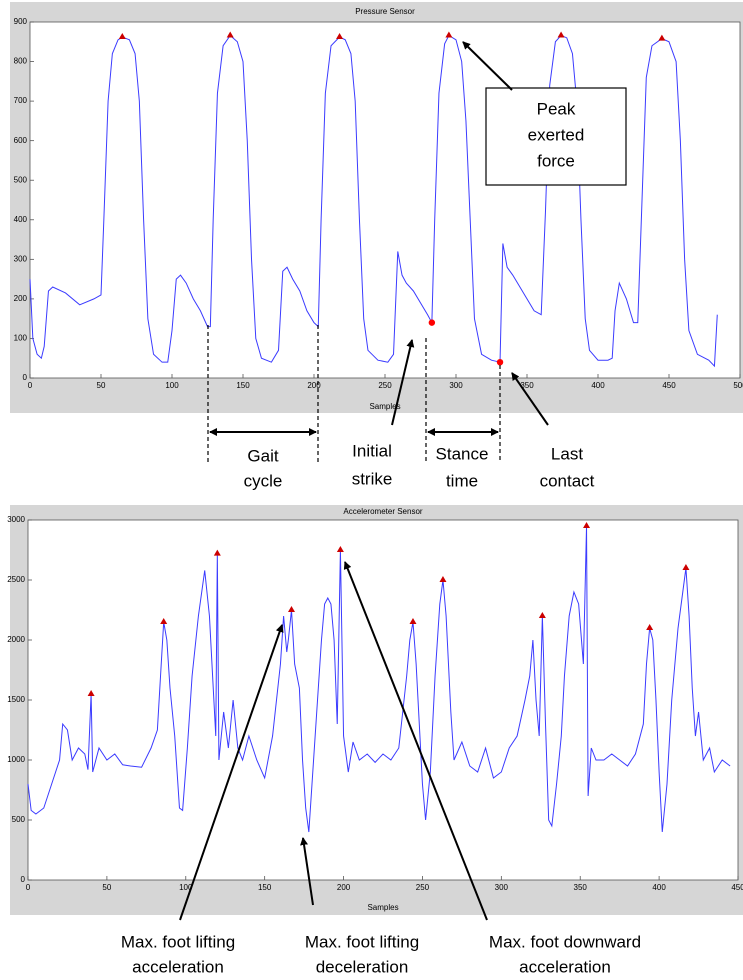 The image size is (743, 980). I want to click on annotation: Stance, so click(462, 453).